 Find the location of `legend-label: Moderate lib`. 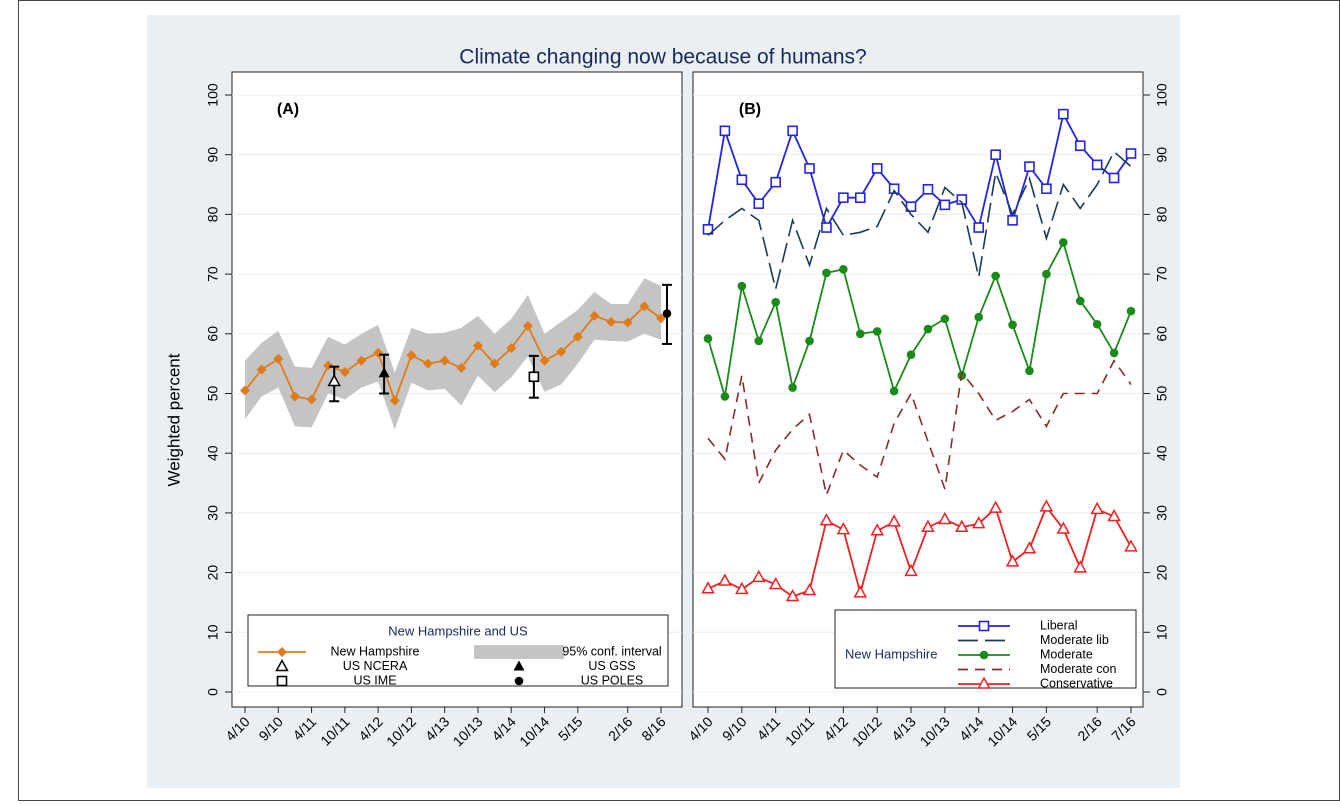

legend-label: Moderate lib is located at coordinates (1074, 640).